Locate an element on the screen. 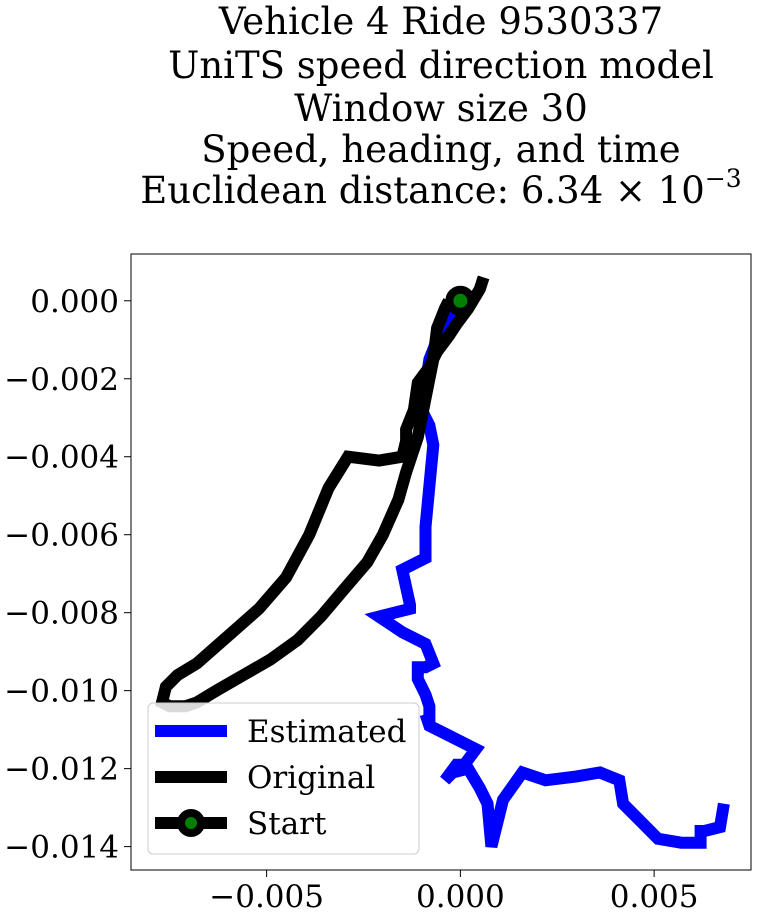 This screenshot has width=759, height=916. x-tick-label: 0.005 is located at coordinates (654, 897).